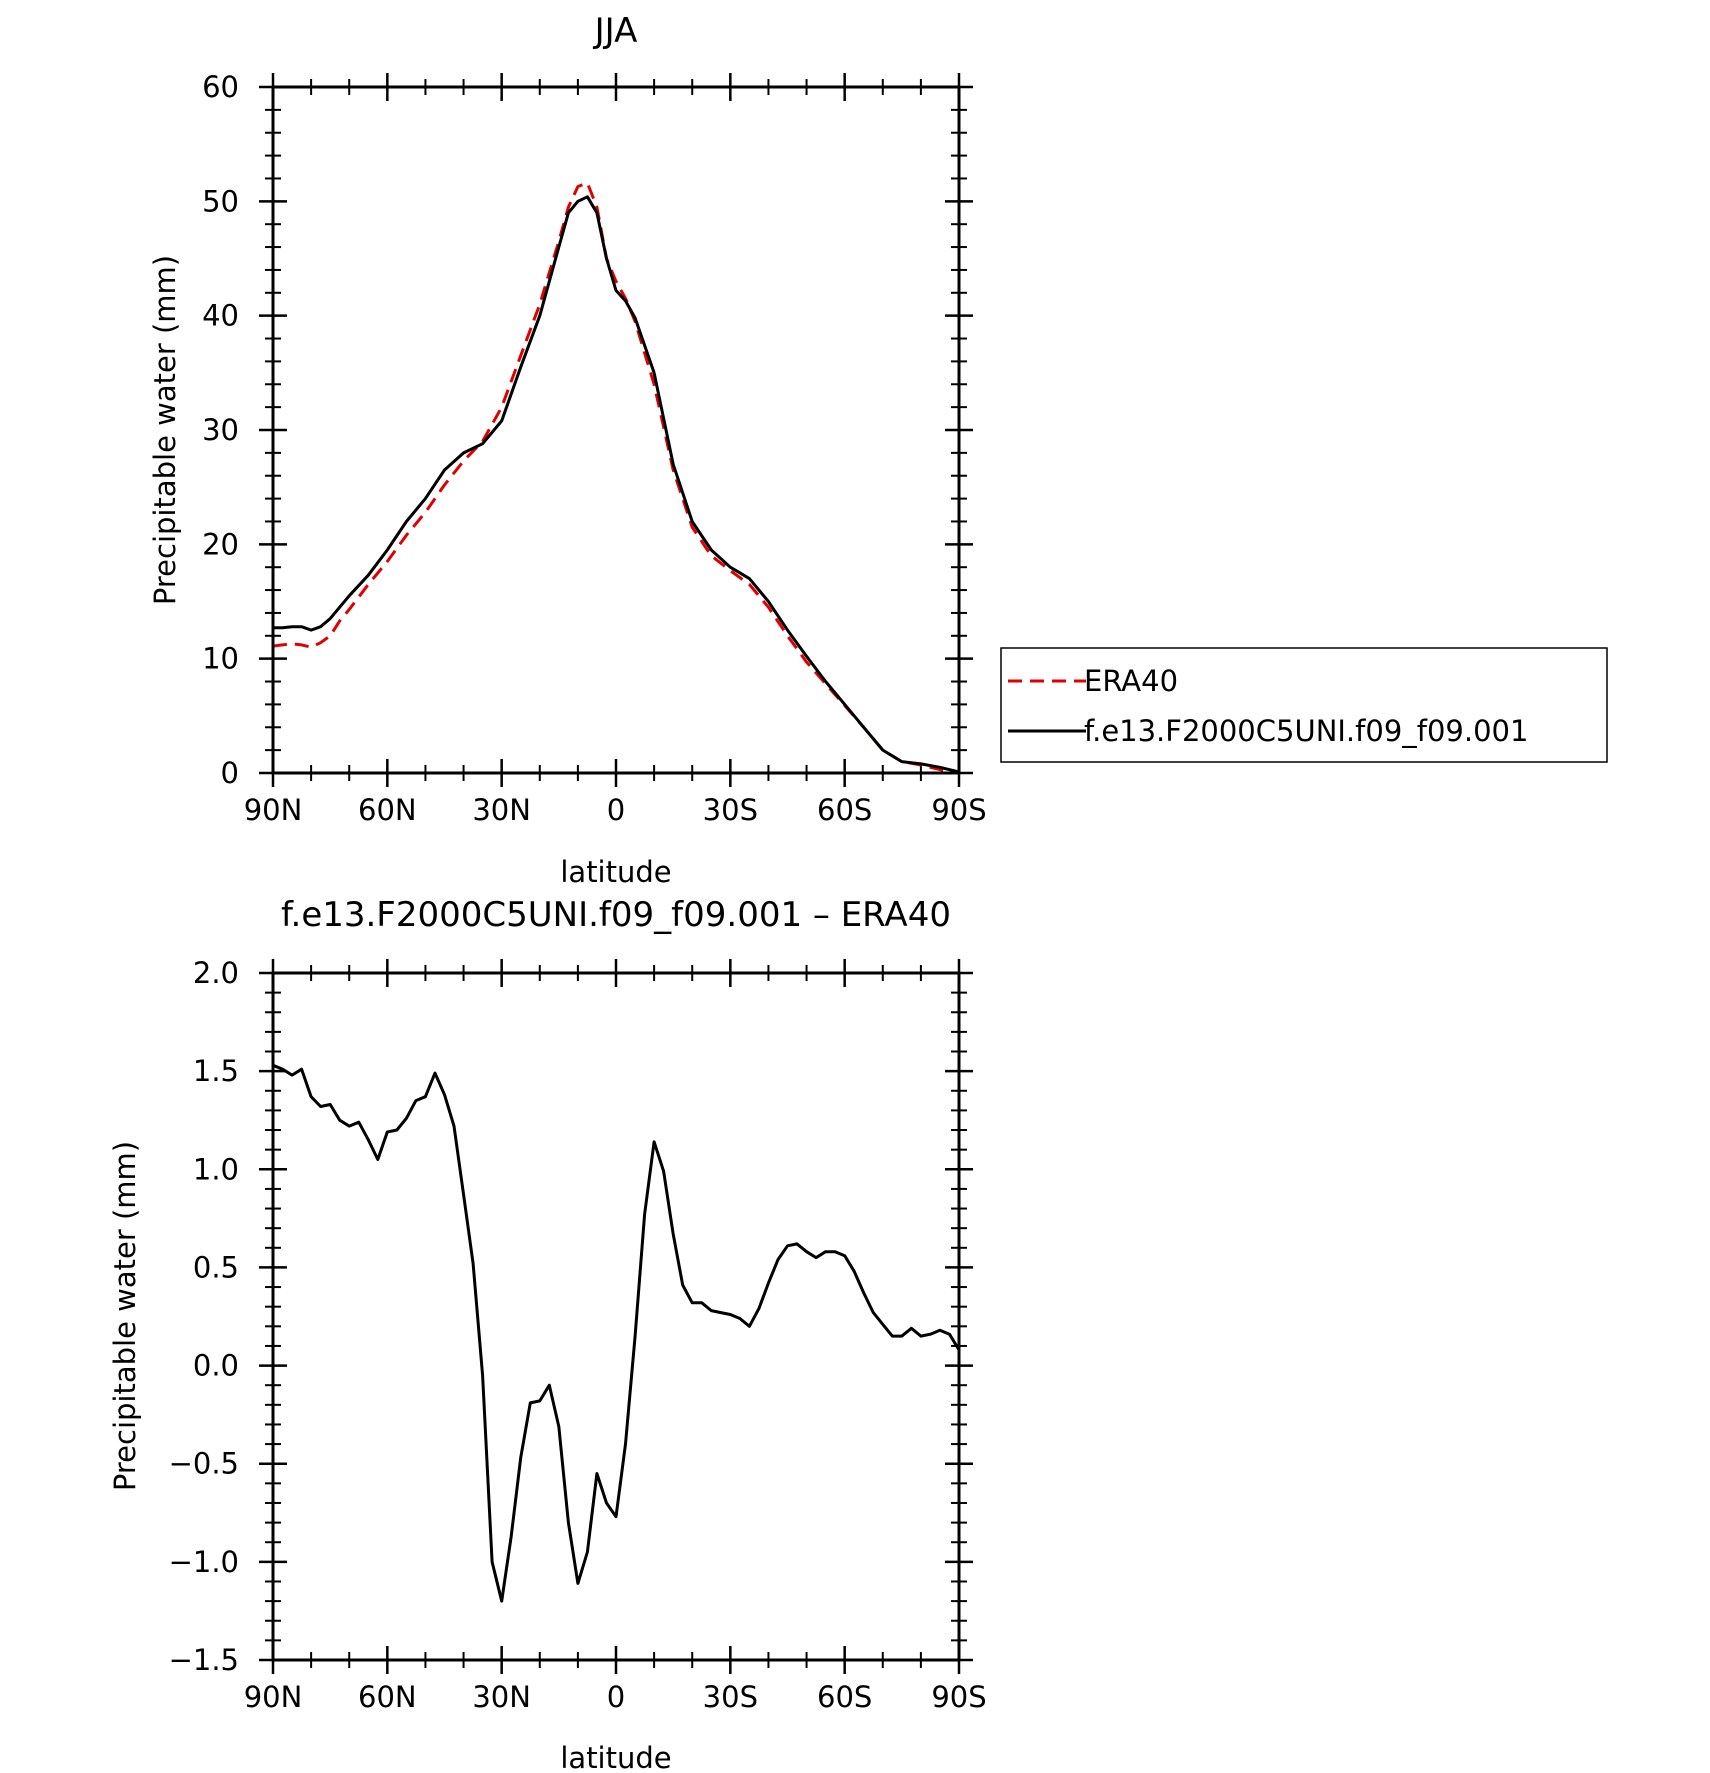 The image size is (1710, 1773). What do you see at coordinates (230, 773) in the screenshot?
I see `top-y-tick-label: 0` at bounding box center [230, 773].